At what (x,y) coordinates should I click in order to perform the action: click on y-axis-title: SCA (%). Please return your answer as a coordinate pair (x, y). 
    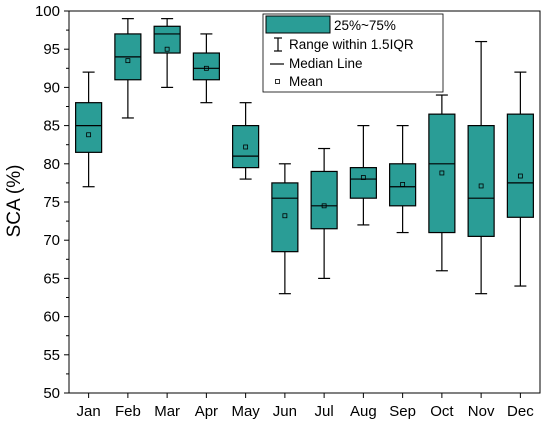
    Looking at the image, I should click on (14, 201).